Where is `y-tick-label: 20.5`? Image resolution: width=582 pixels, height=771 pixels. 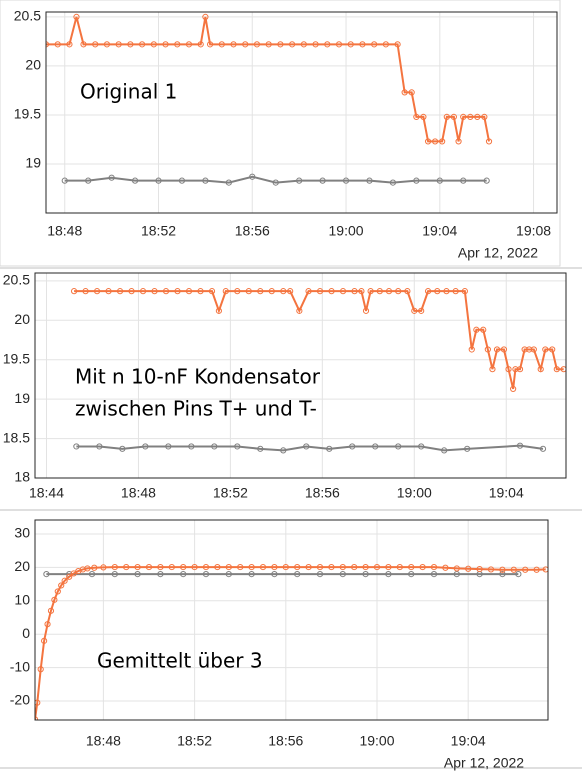
y-tick-label: 20.5 is located at coordinates (27, 16).